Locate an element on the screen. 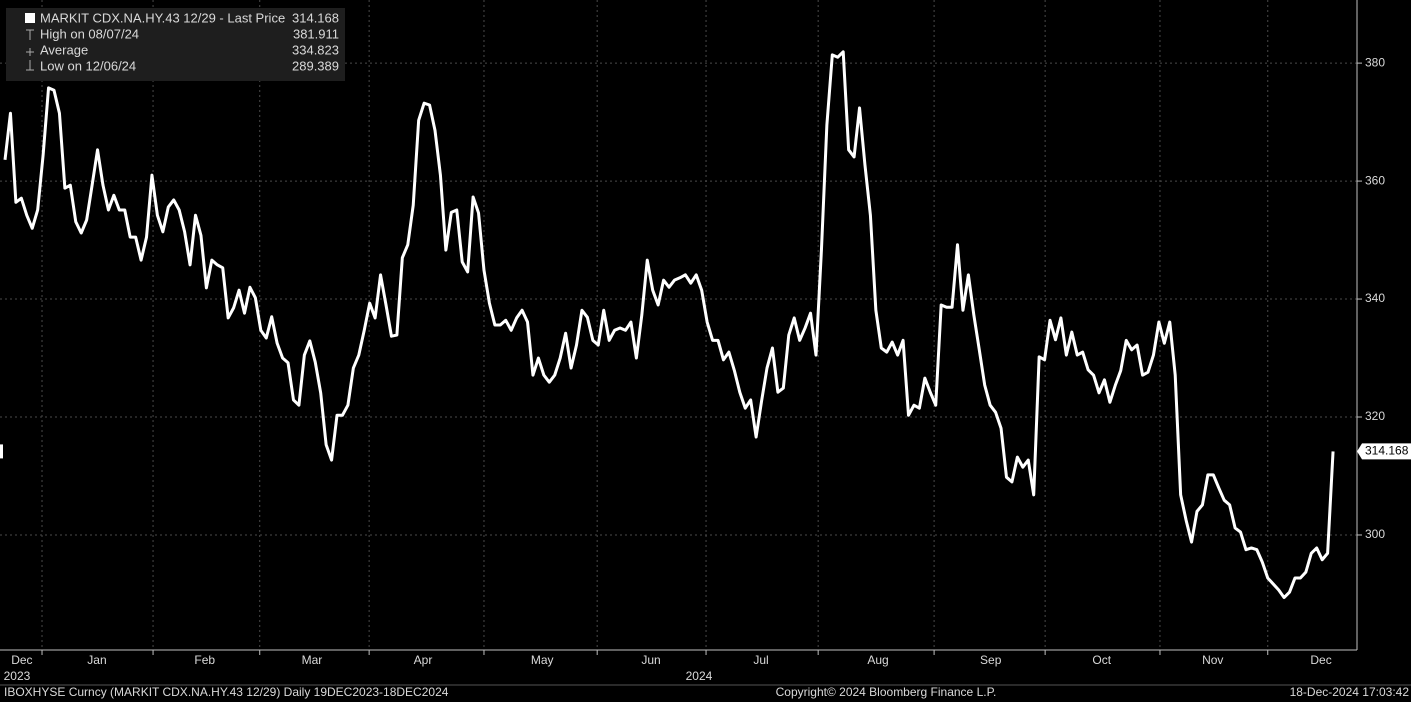  y-tick-label: 320 is located at coordinates (1375, 416).